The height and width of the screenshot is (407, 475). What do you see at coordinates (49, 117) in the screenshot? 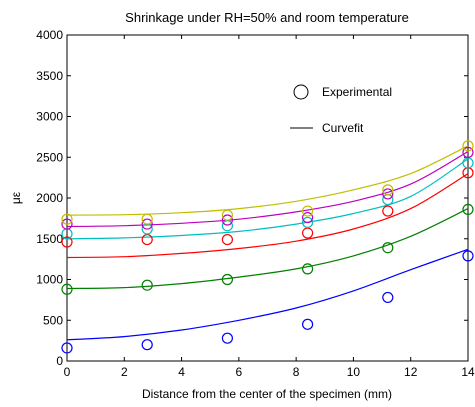
I see `y-tick-label: 3000` at bounding box center [49, 117].